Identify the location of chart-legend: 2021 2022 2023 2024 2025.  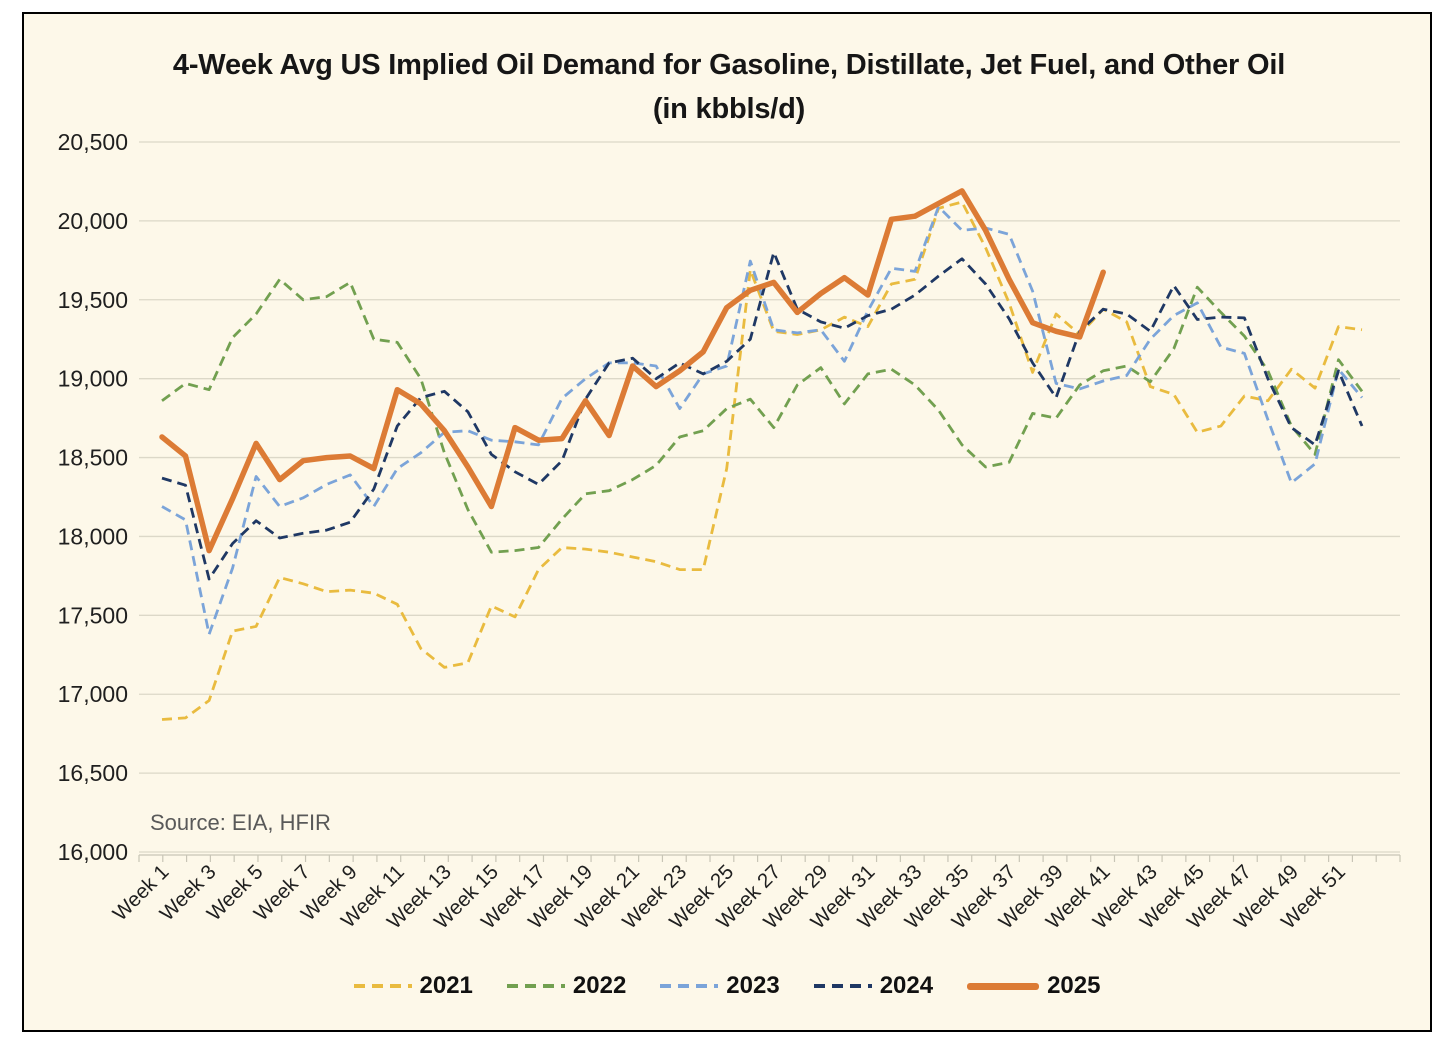
(727, 986).